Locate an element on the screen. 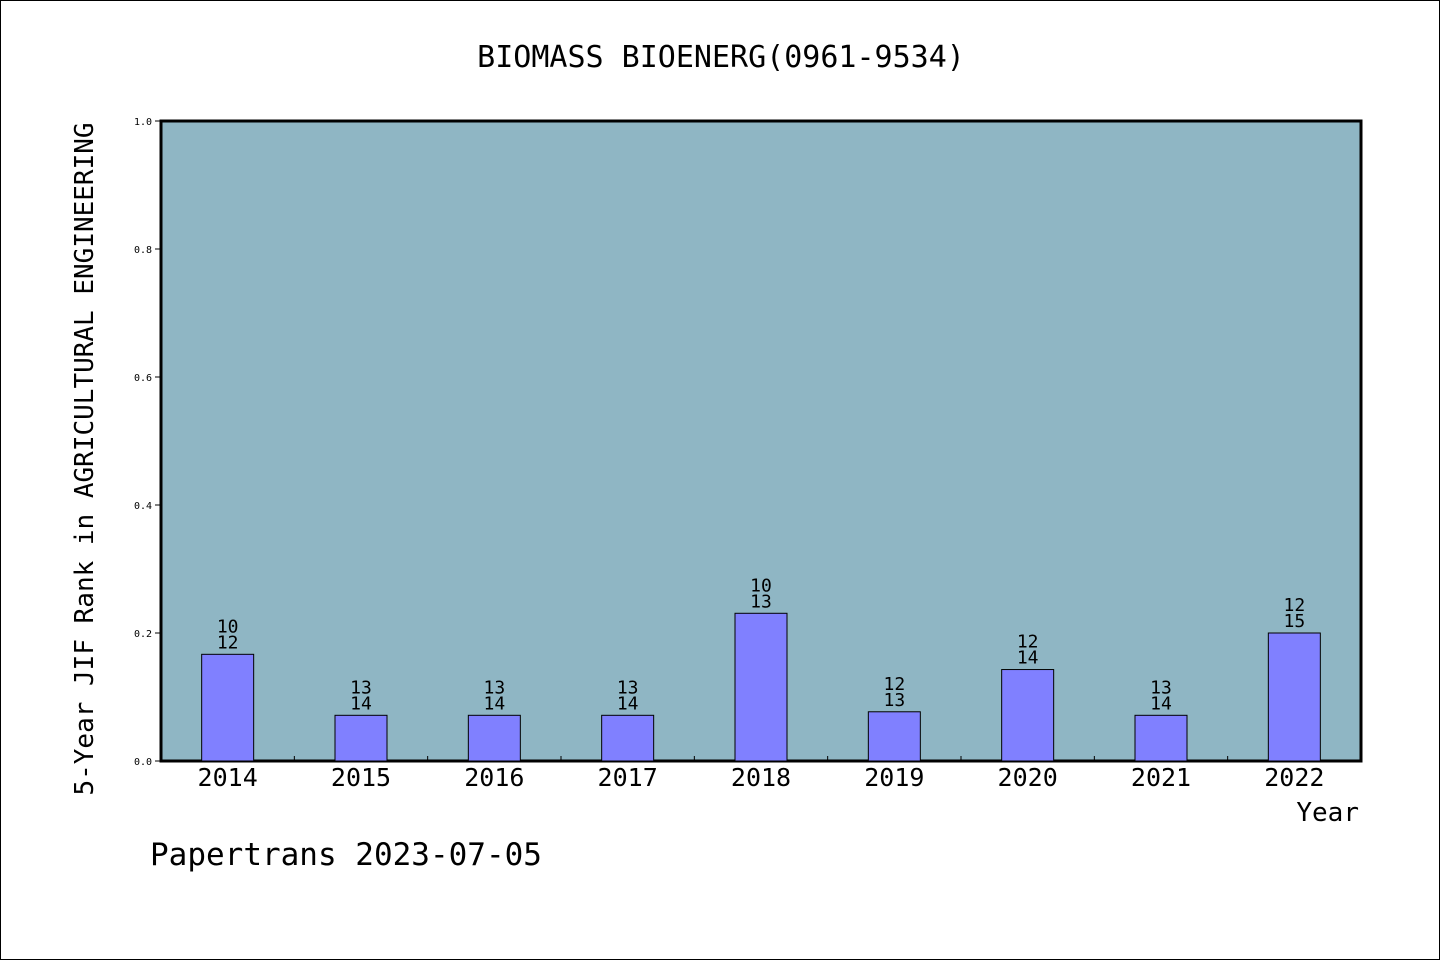  y-tick-label: 0.6 is located at coordinates (143, 378).